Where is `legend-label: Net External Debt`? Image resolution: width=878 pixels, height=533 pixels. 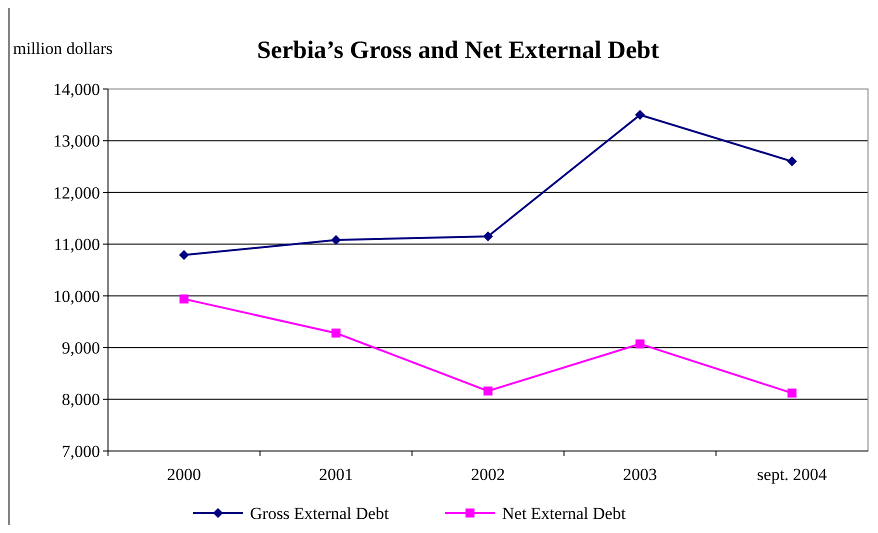
legend-label: Net External Debt is located at coordinates (564, 513).